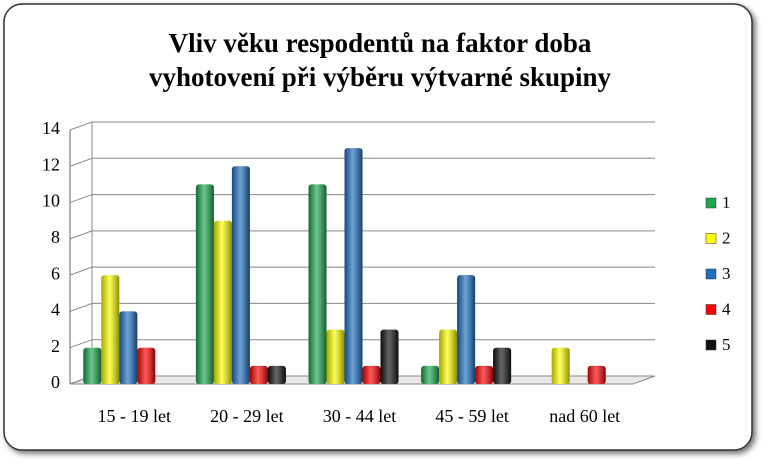 The image size is (764, 461). I want to click on y-tick-label: 2, so click(55, 346).